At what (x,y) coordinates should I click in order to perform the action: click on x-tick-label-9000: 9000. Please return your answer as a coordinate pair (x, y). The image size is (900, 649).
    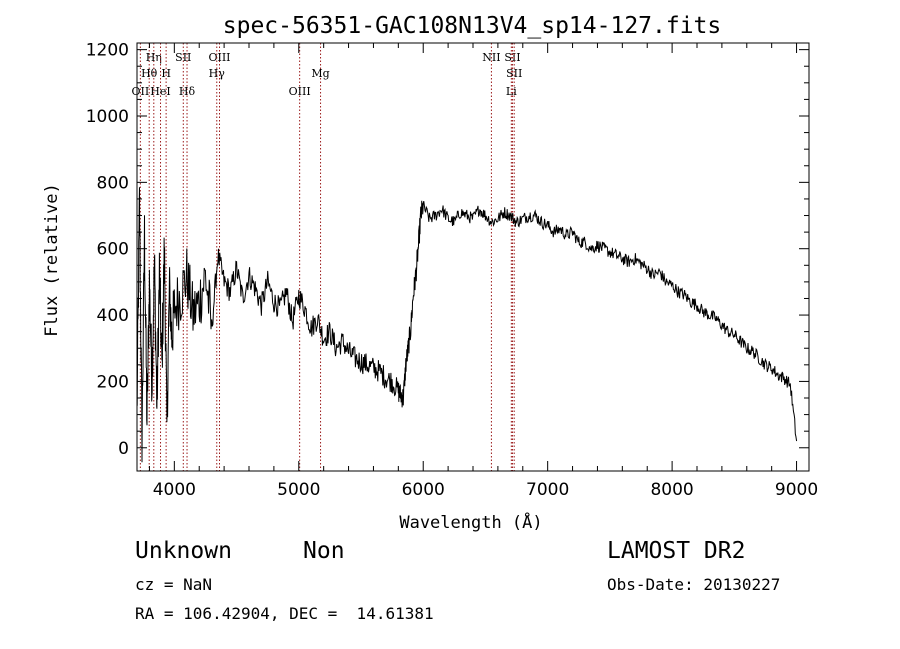
    Looking at the image, I should click on (796, 490).